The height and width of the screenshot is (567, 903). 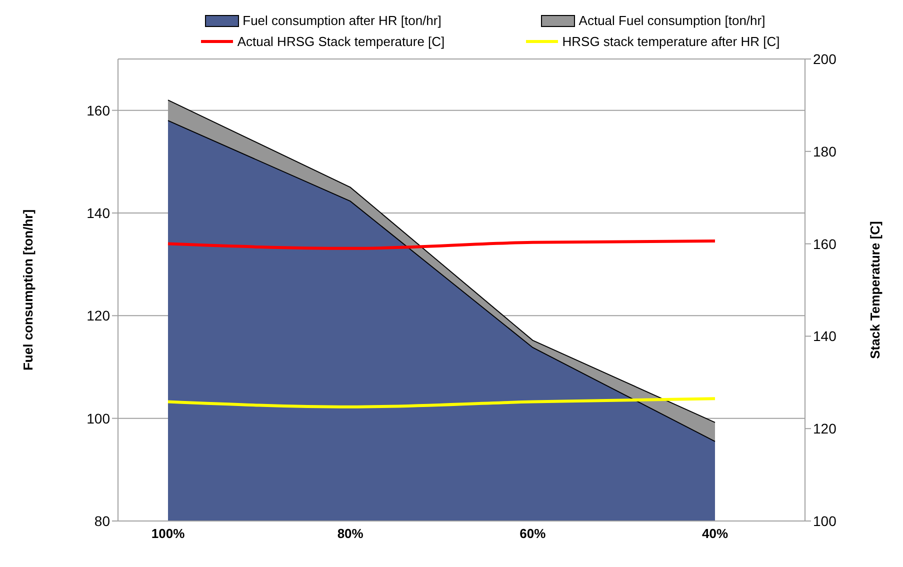 I want to click on y2-tick-label: 120, so click(x=825, y=428).